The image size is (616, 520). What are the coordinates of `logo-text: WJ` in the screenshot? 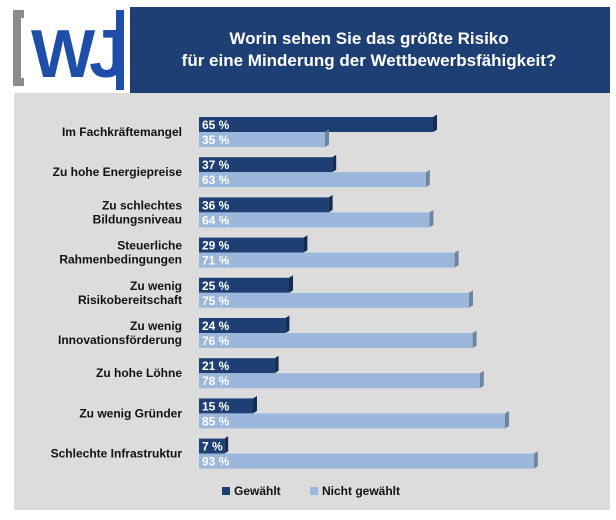 It's located at (77, 54).